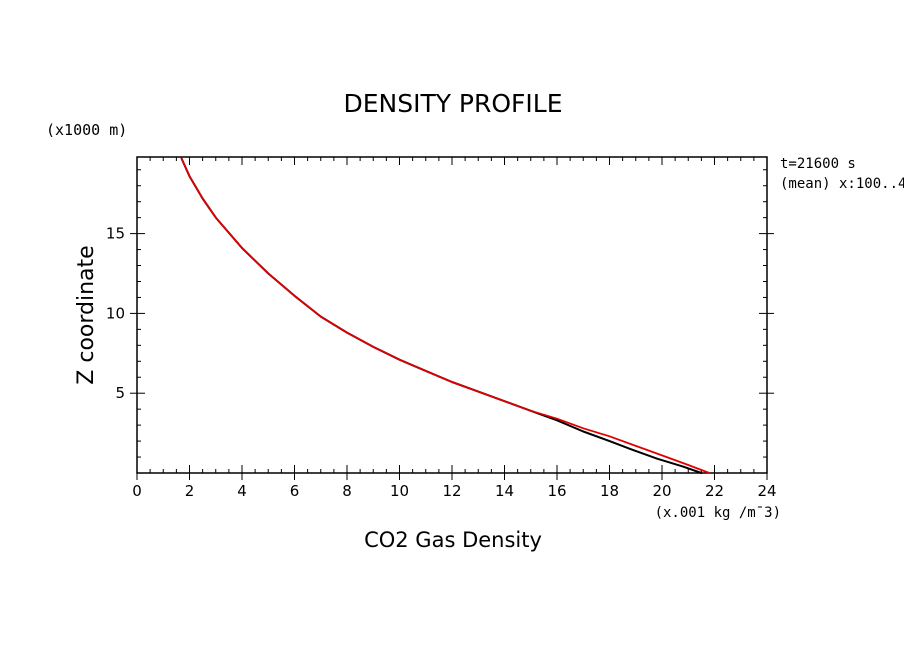  I want to click on x-tick-label: 20, so click(661, 491).